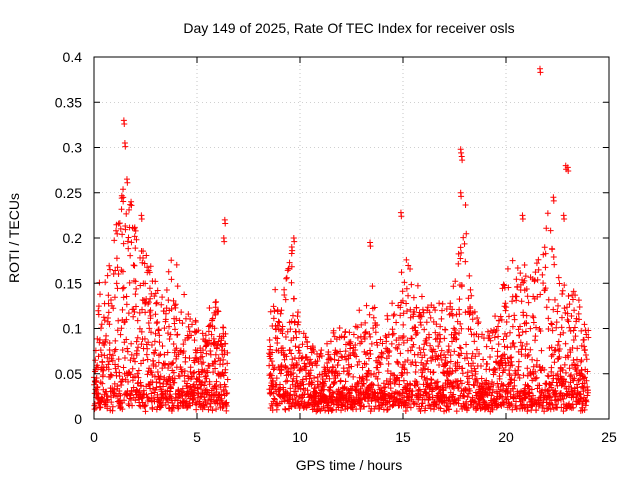  What do you see at coordinates (68, 374) in the screenshot?
I see `y-tick-label: 0.05` at bounding box center [68, 374].